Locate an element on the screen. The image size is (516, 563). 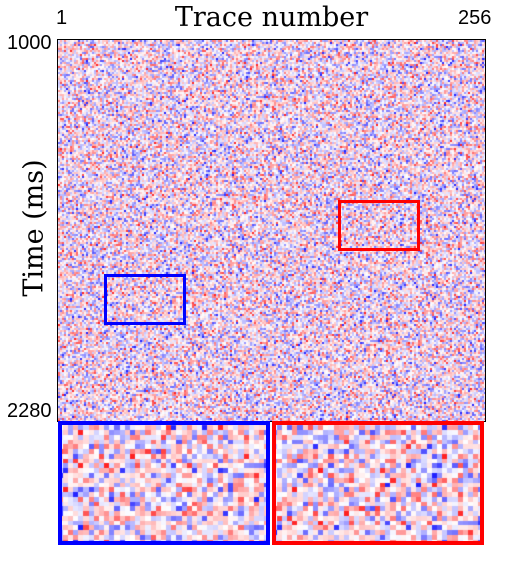
y-axis-label: Time (ms) is located at coordinates (34, 228).